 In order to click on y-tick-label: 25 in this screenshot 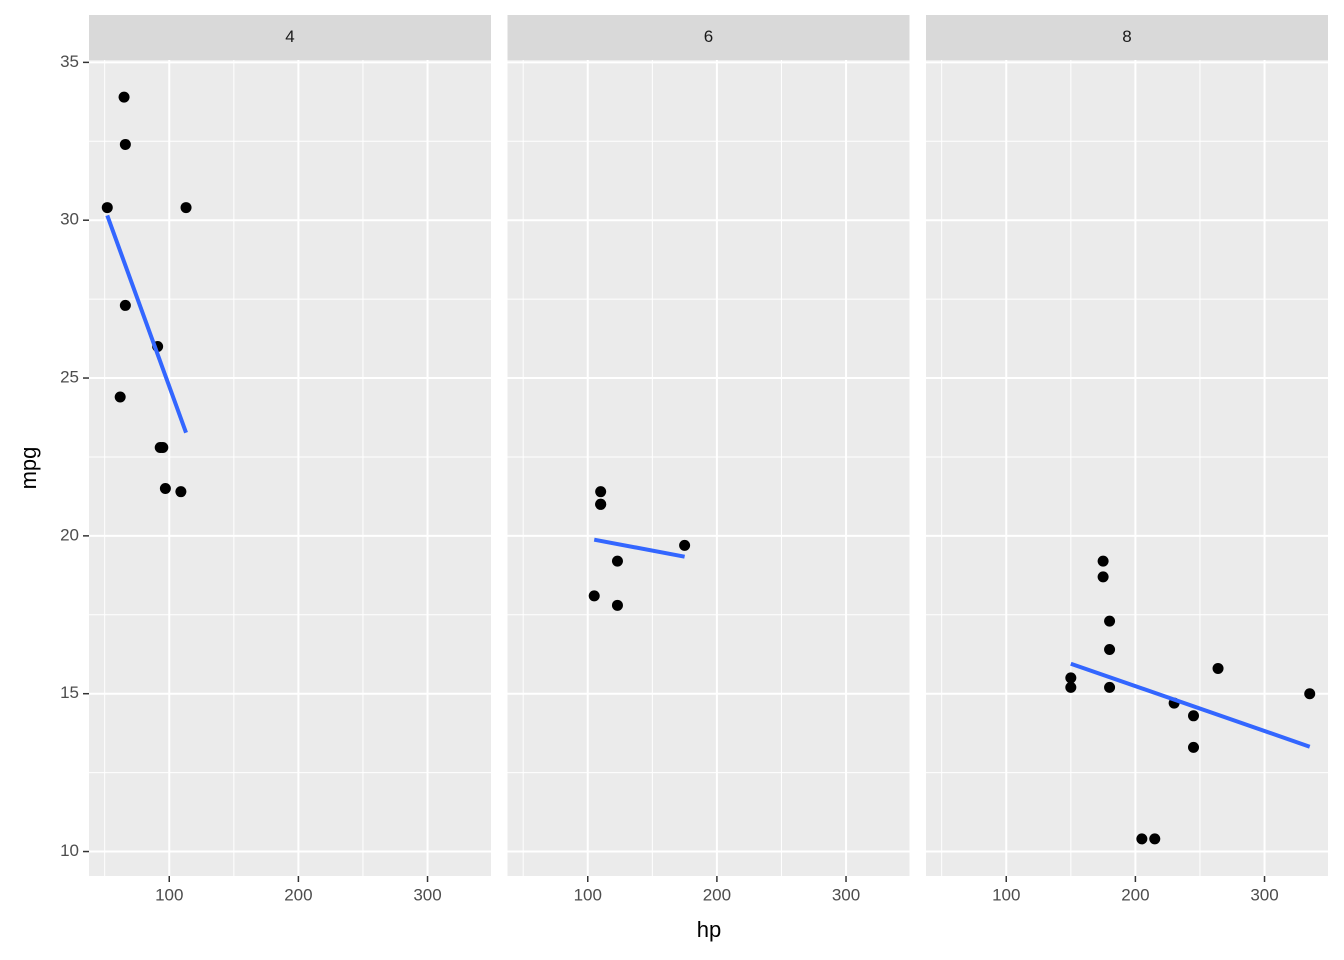, I will do `click(69, 377)`.